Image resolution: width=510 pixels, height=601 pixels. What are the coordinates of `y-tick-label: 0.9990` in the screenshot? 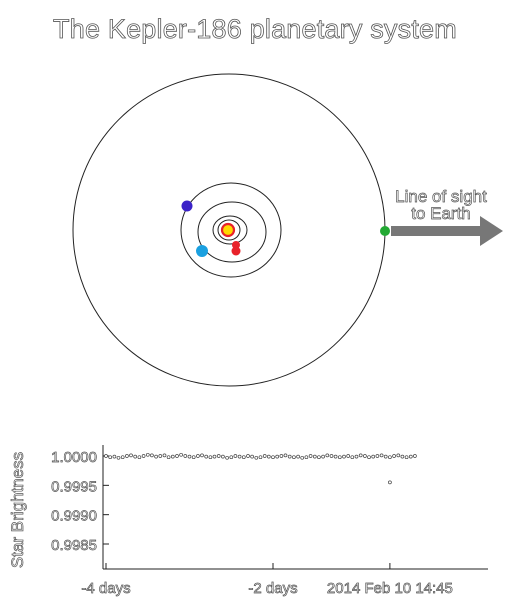 It's located at (74, 516).